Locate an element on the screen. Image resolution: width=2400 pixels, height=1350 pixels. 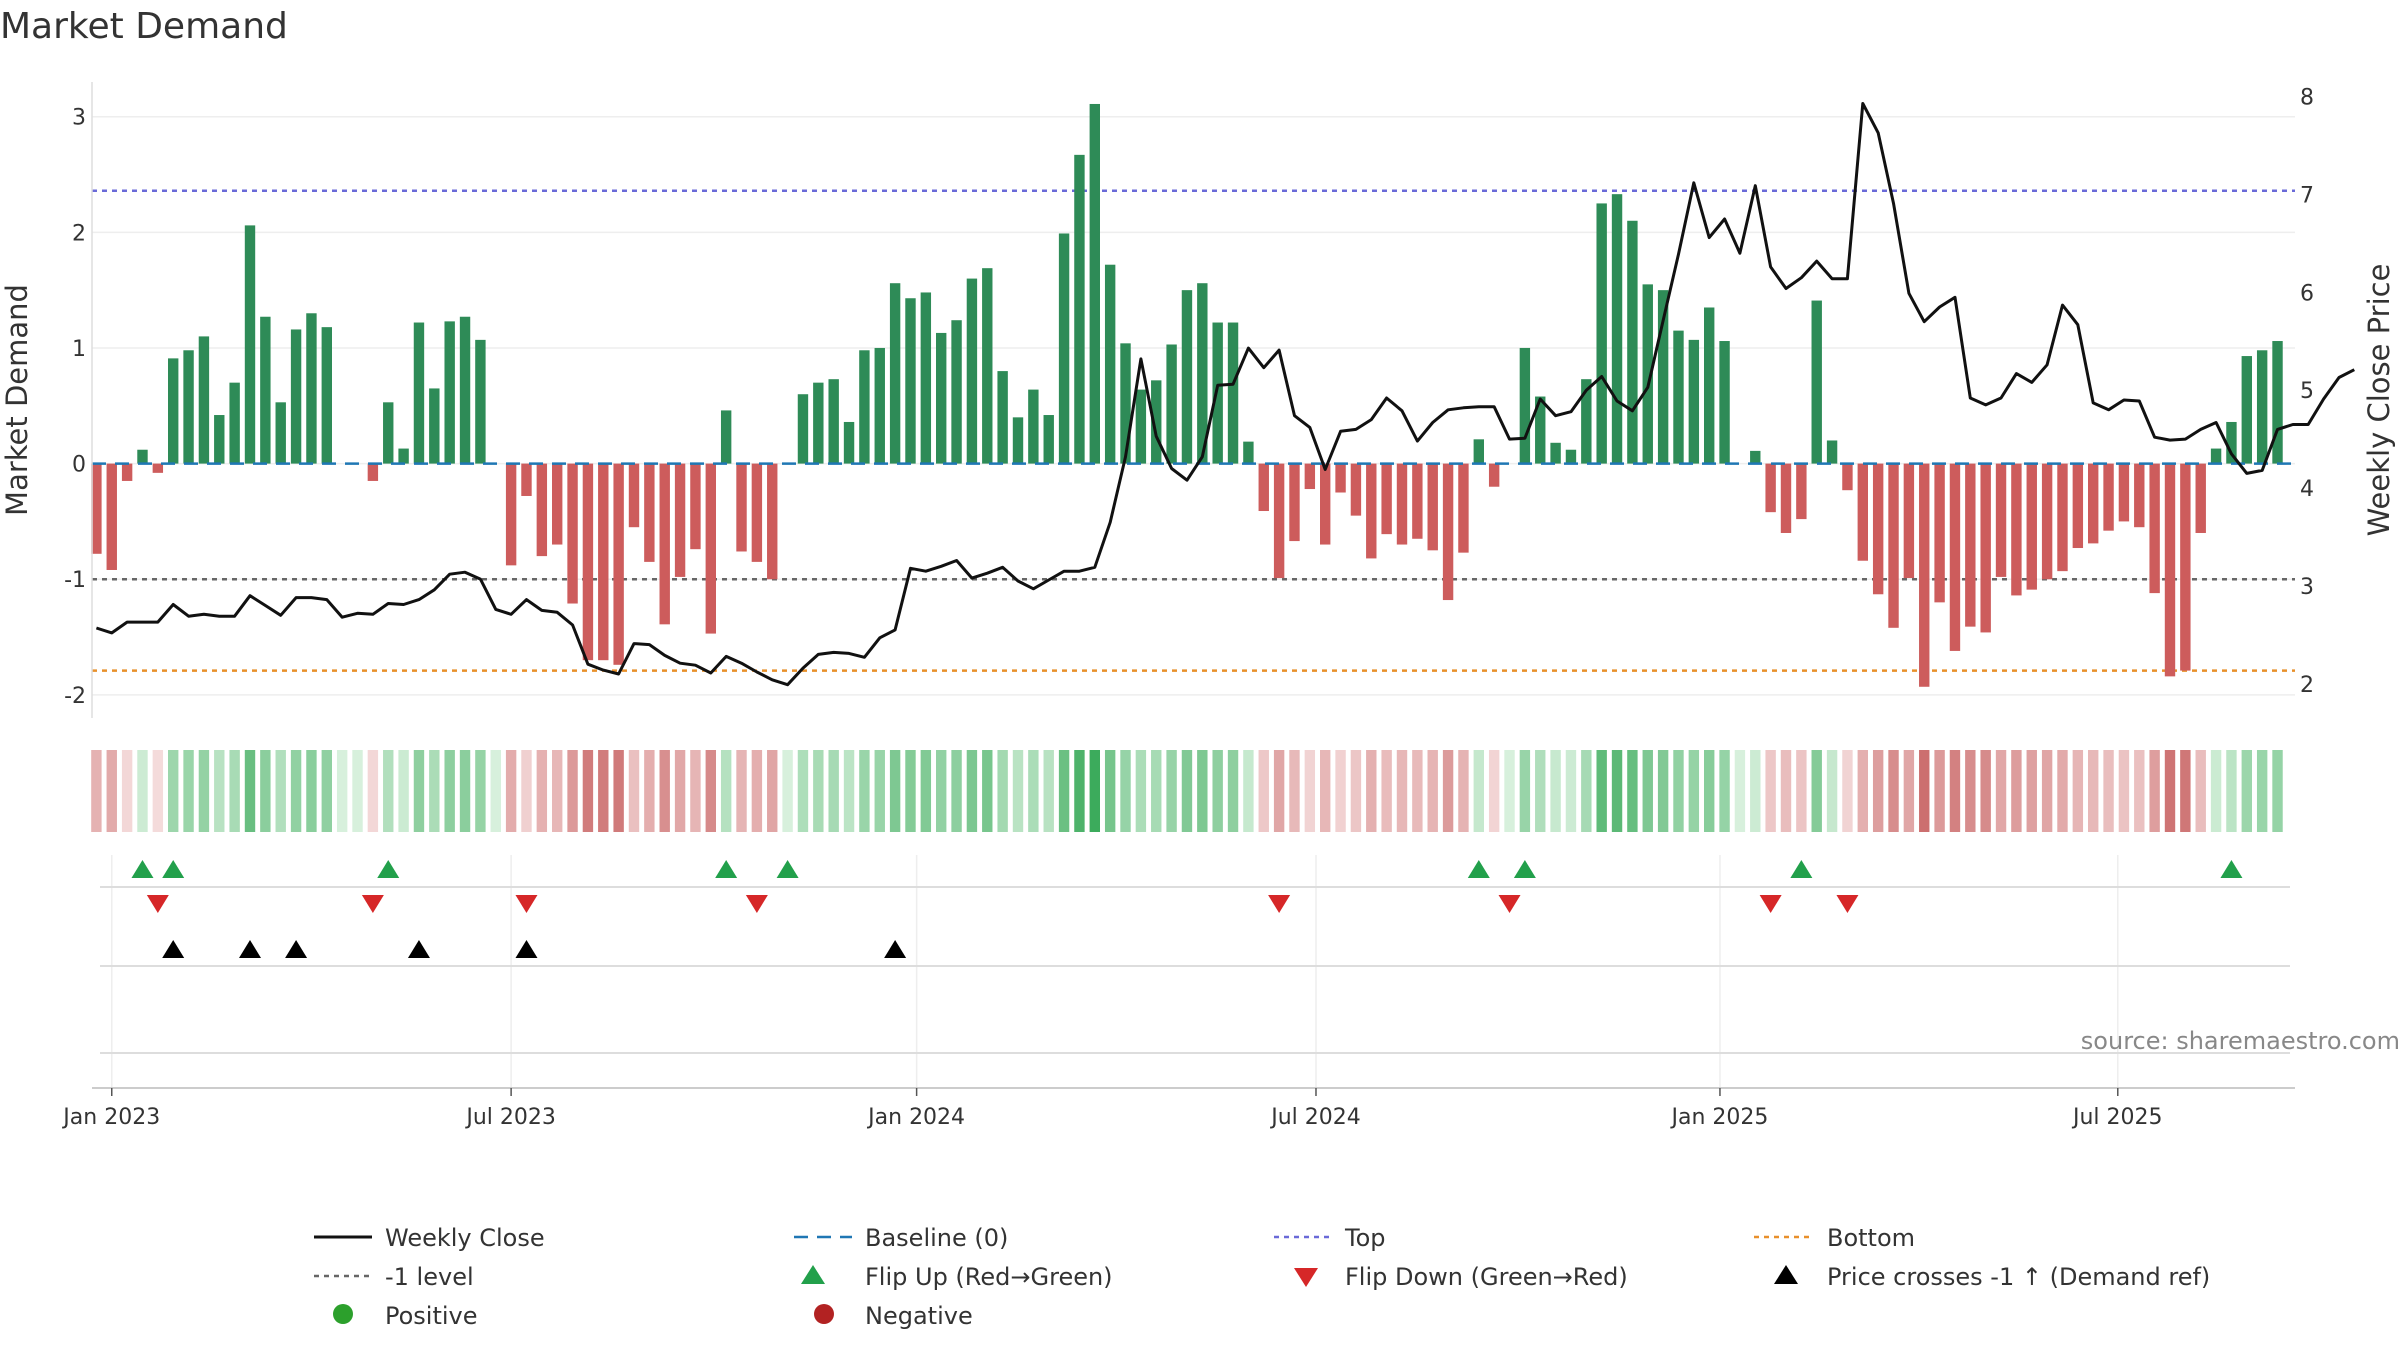
source-note: source: sharemaestro.com is located at coordinates (2240, 1041).